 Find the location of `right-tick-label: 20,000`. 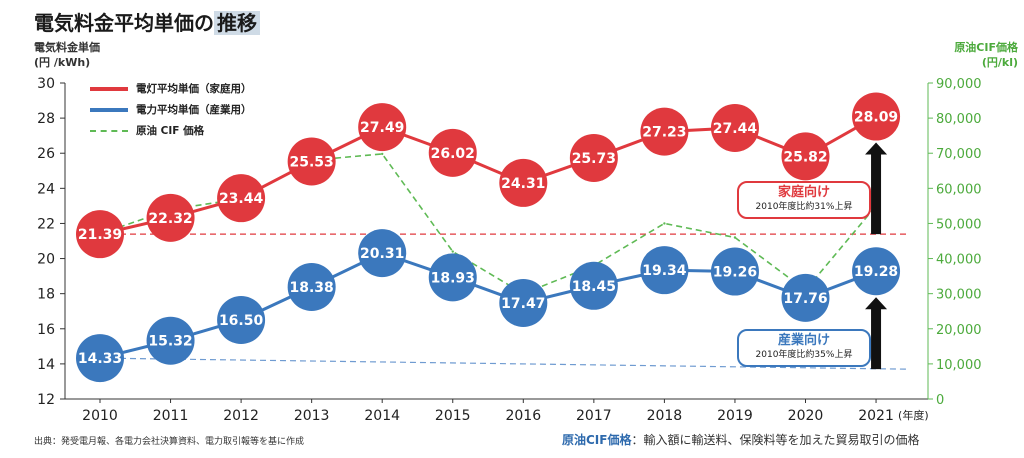

right-tick-label: 20,000 is located at coordinates (959, 330).